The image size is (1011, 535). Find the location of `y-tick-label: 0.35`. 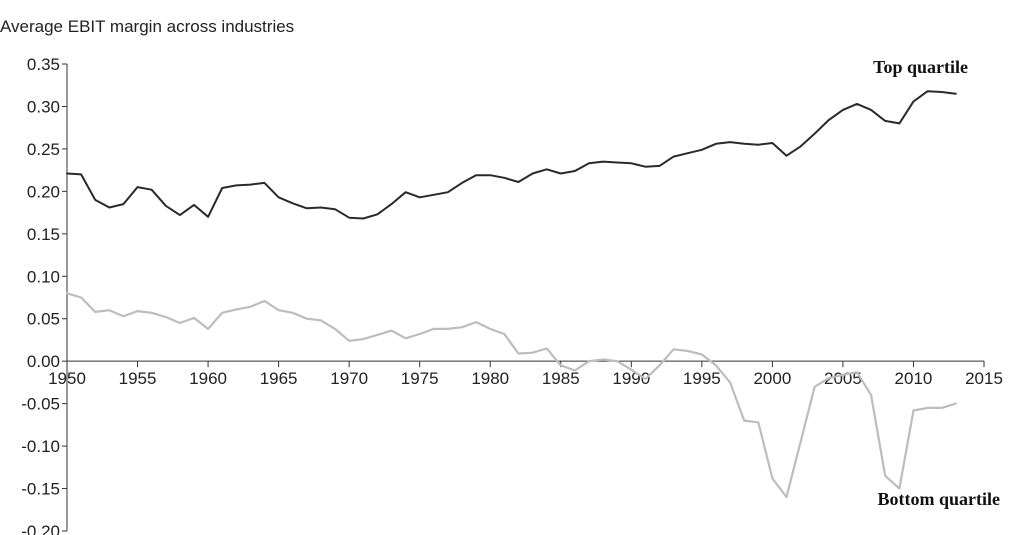

y-tick-label: 0.35 is located at coordinates (43, 64).